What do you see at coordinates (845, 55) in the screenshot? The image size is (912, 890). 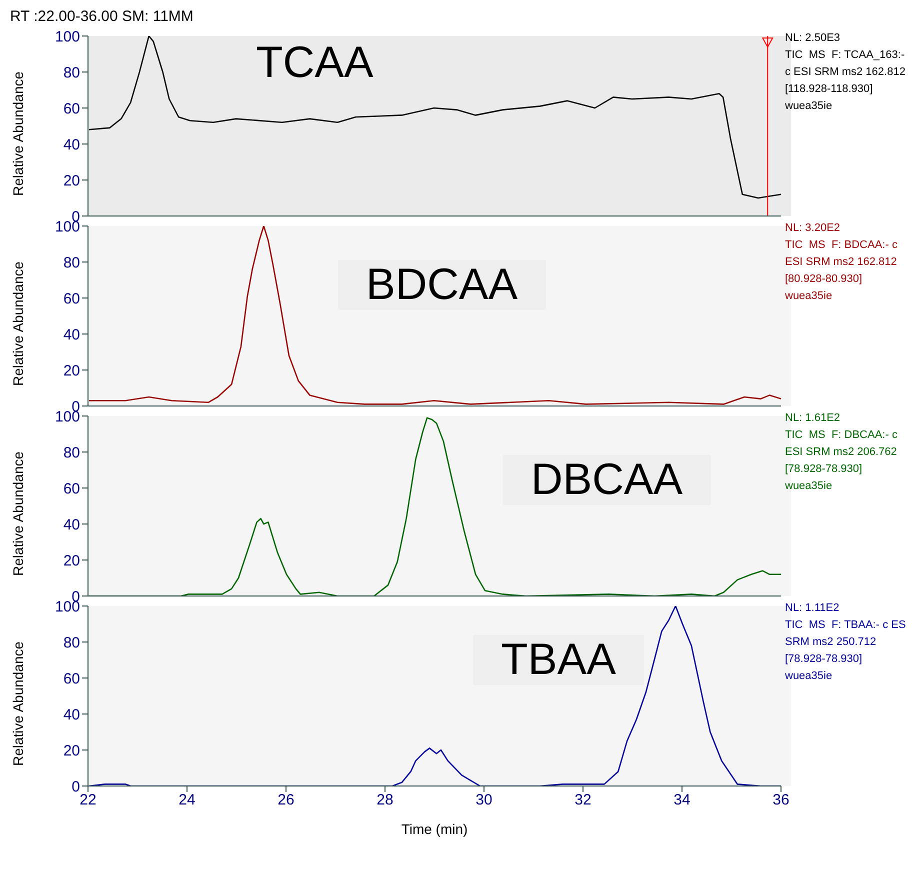 I see `text: TIC MS F: TCAA_163:-` at bounding box center [845, 55].